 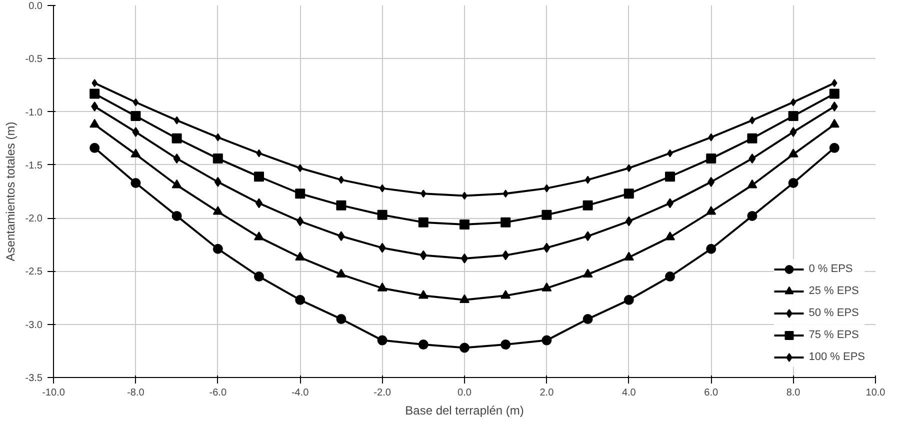 What do you see at coordinates (35, 6) in the screenshot?
I see `y-tick-label: 0.0` at bounding box center [35, 6].